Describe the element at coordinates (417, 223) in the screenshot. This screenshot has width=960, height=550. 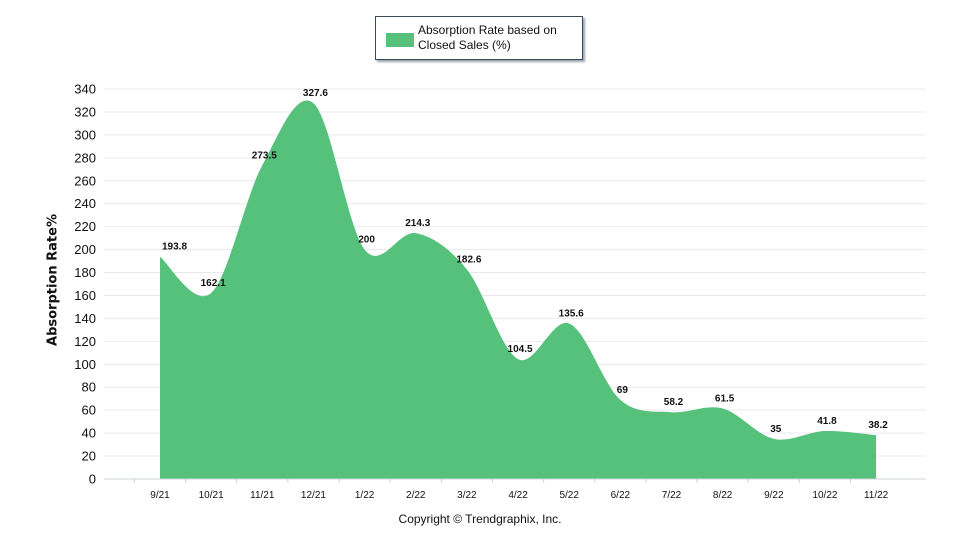
I see `data-label: 214.3` at that location.